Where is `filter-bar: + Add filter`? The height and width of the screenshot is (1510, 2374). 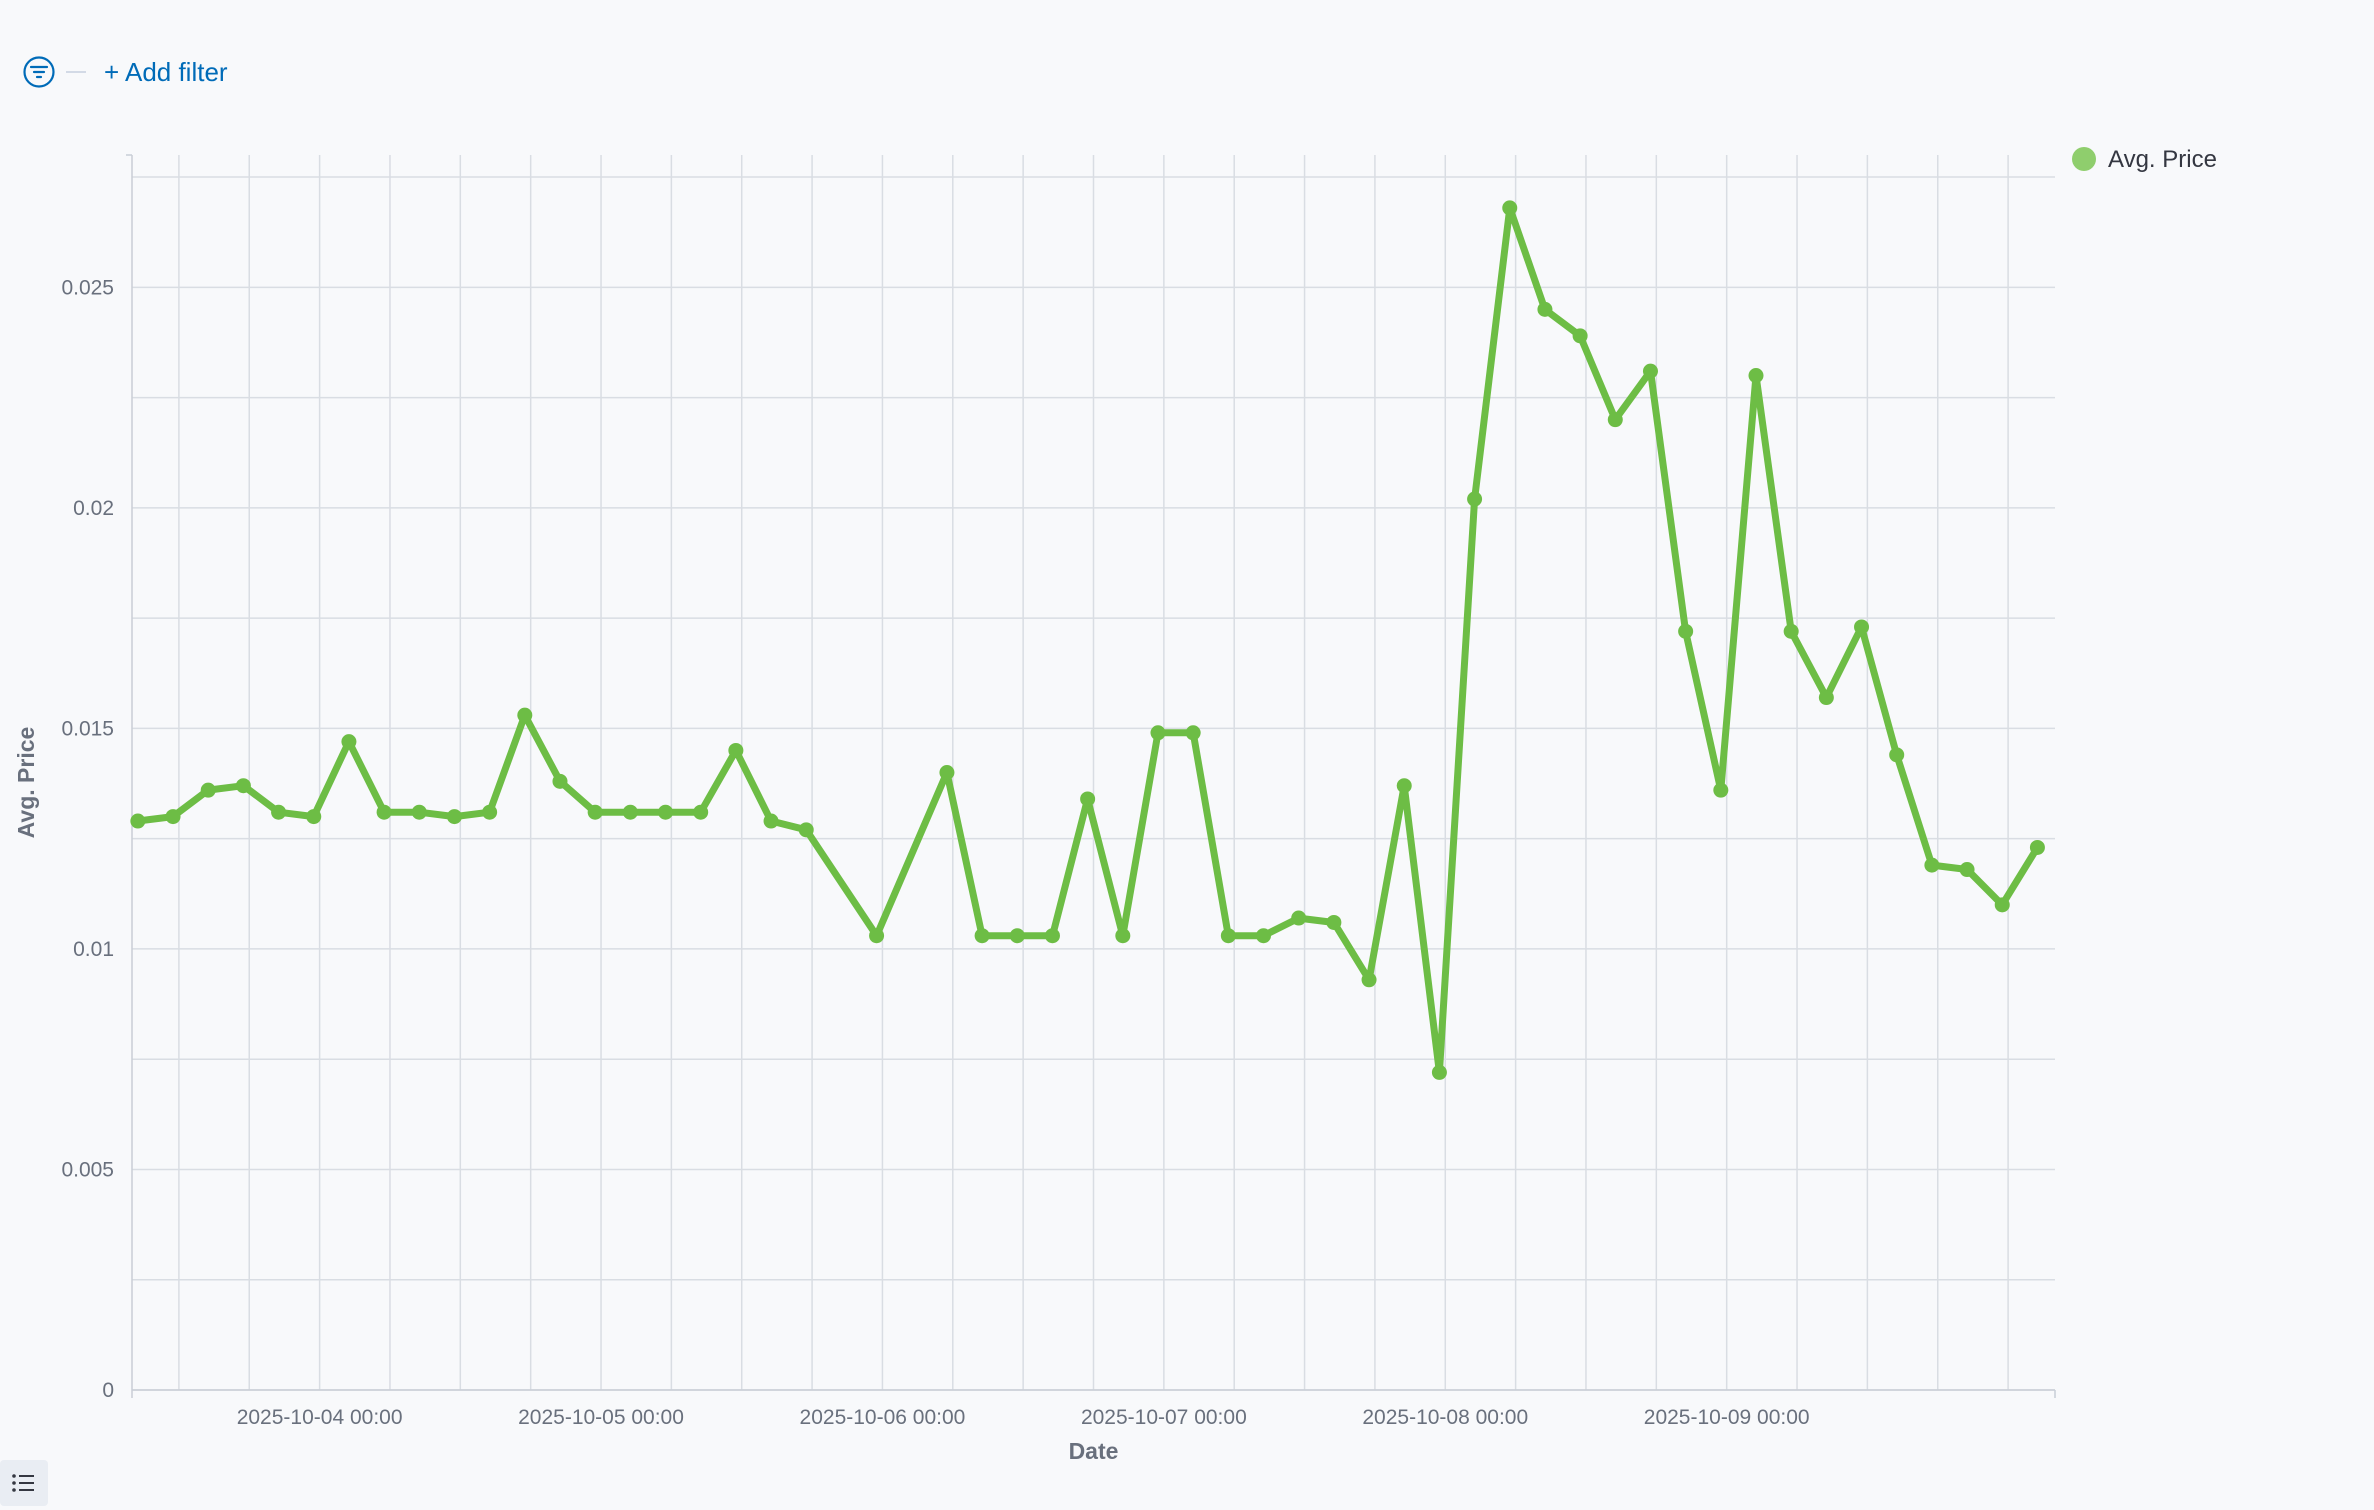 filter-bar: + Add filter is located at coordinates (125, 72).